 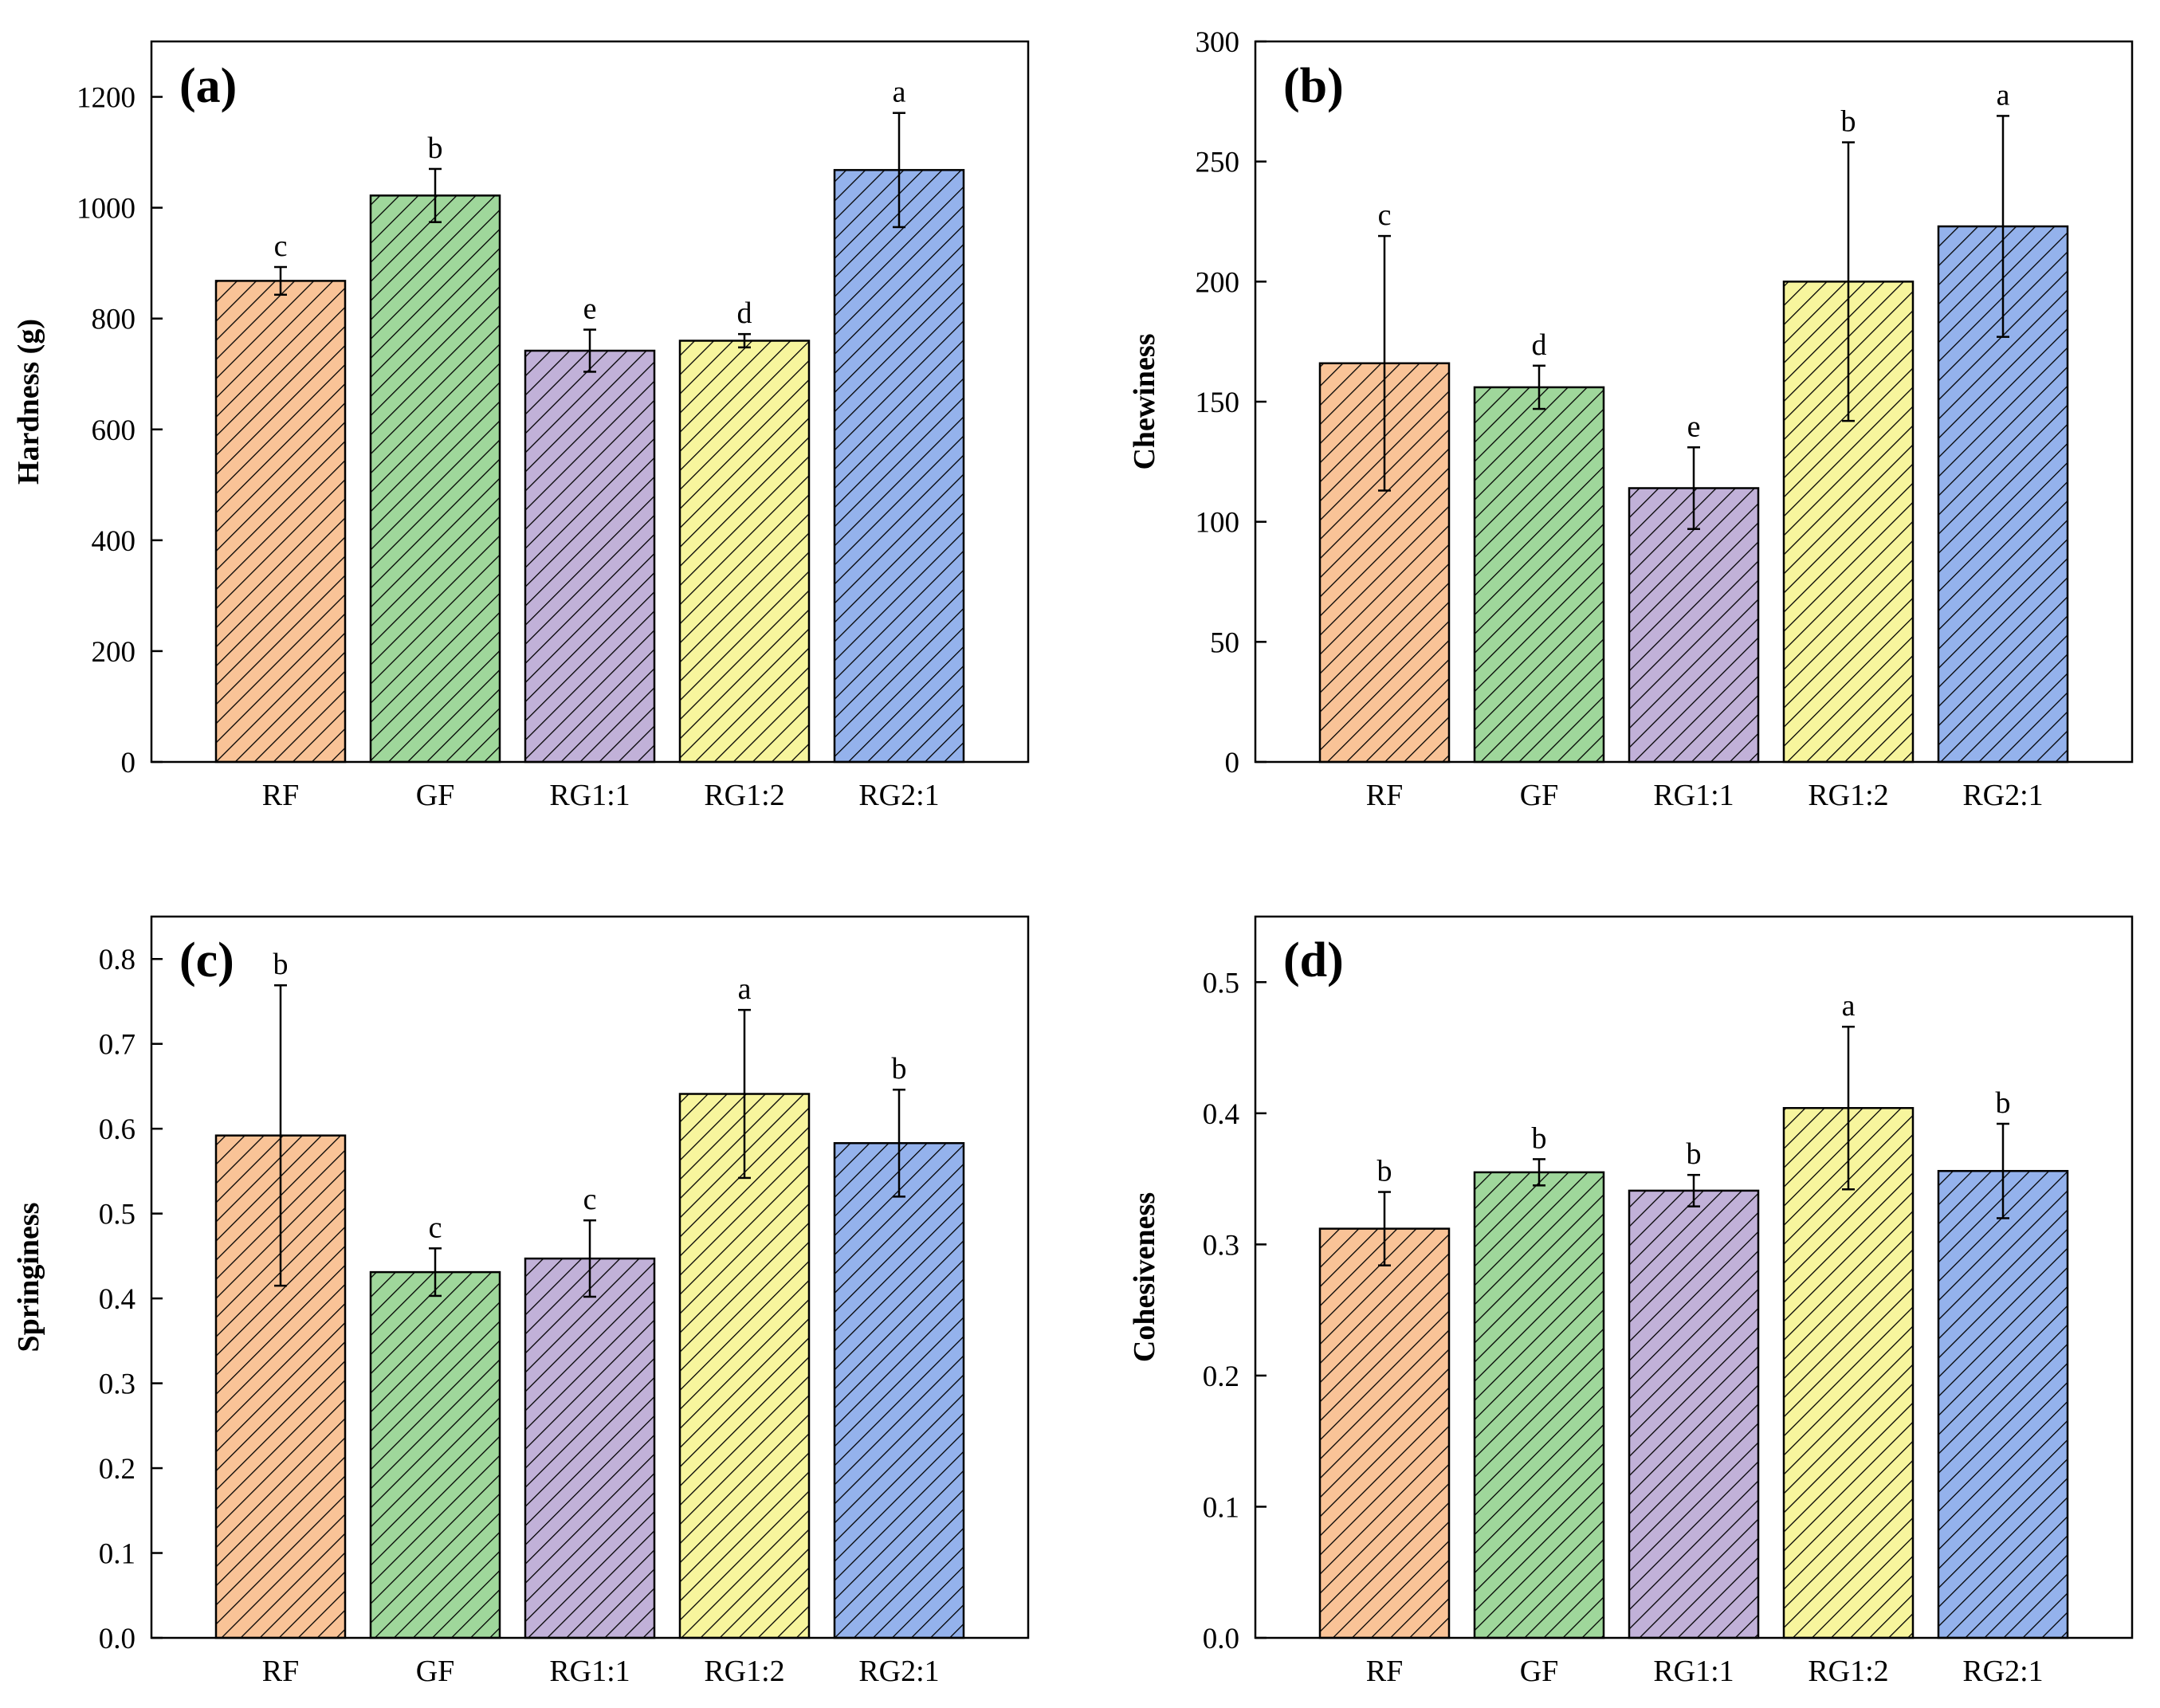 What do you see at coordinates (1218, 163) in the screenshot?
I see `y-tick-label: 250` at bounding box center [1218, 163].